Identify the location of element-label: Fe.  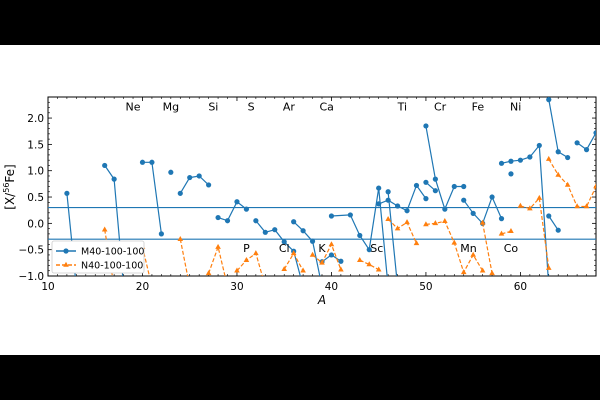
(478, 106).